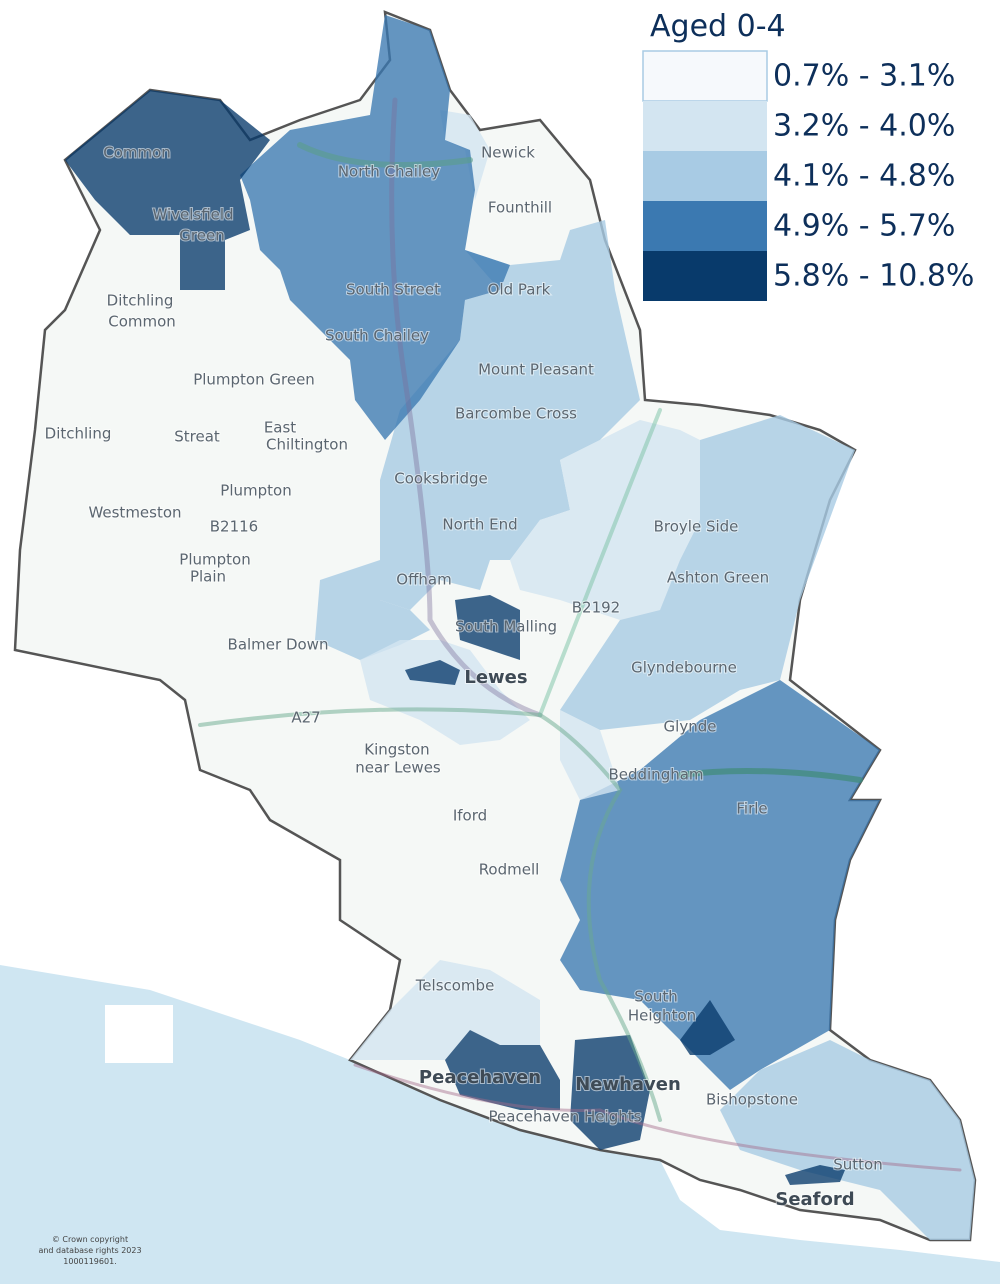 The width and height of the screenshot is (1000, 1284). What do you see at coordinates (440, 479) in the screenshot?
I see `place-label: Cooksbridge` at bounding box center [440, 479].